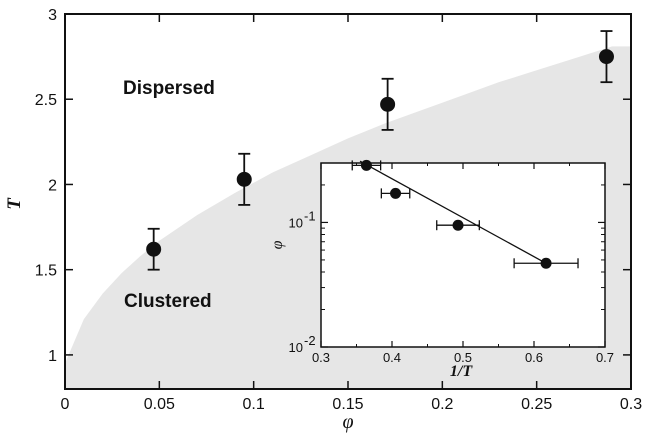  What do you see at coordinates (463, 357) in the screenshot?
I see `inset-x-tick-label: 0.5` at bounding box center [463, 357].